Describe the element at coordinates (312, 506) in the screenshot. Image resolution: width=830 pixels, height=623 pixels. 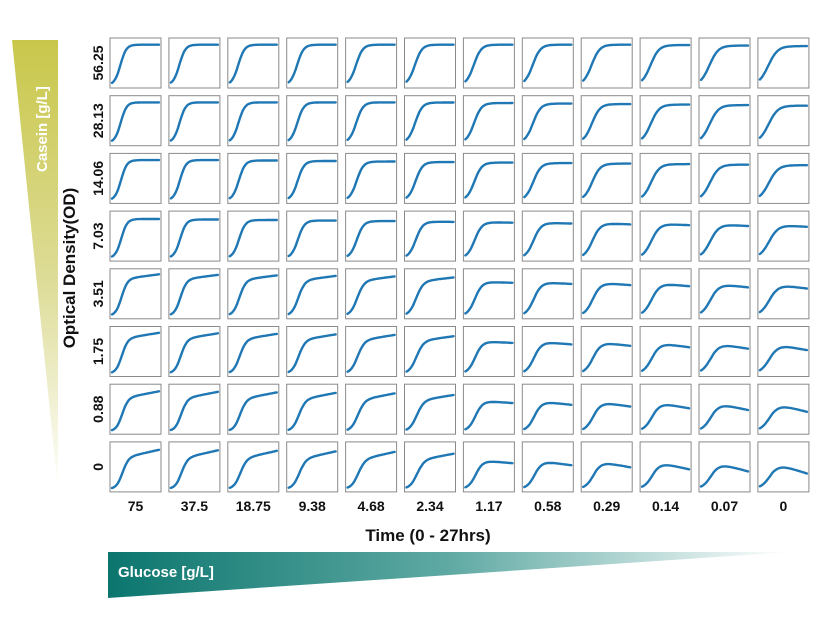
I see `column-label: 9.38` at that location.